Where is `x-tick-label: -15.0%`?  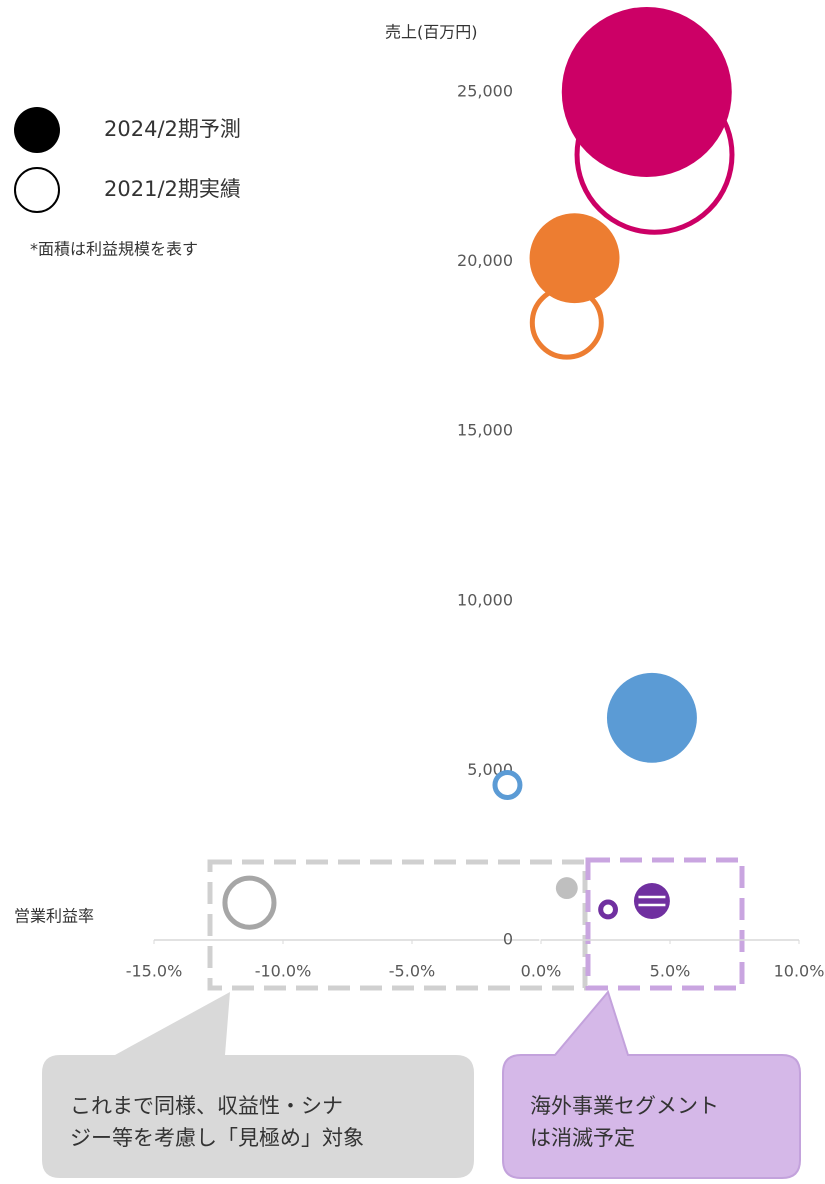
x-tick-label: -15.0% is located at coordinates (154, 971).